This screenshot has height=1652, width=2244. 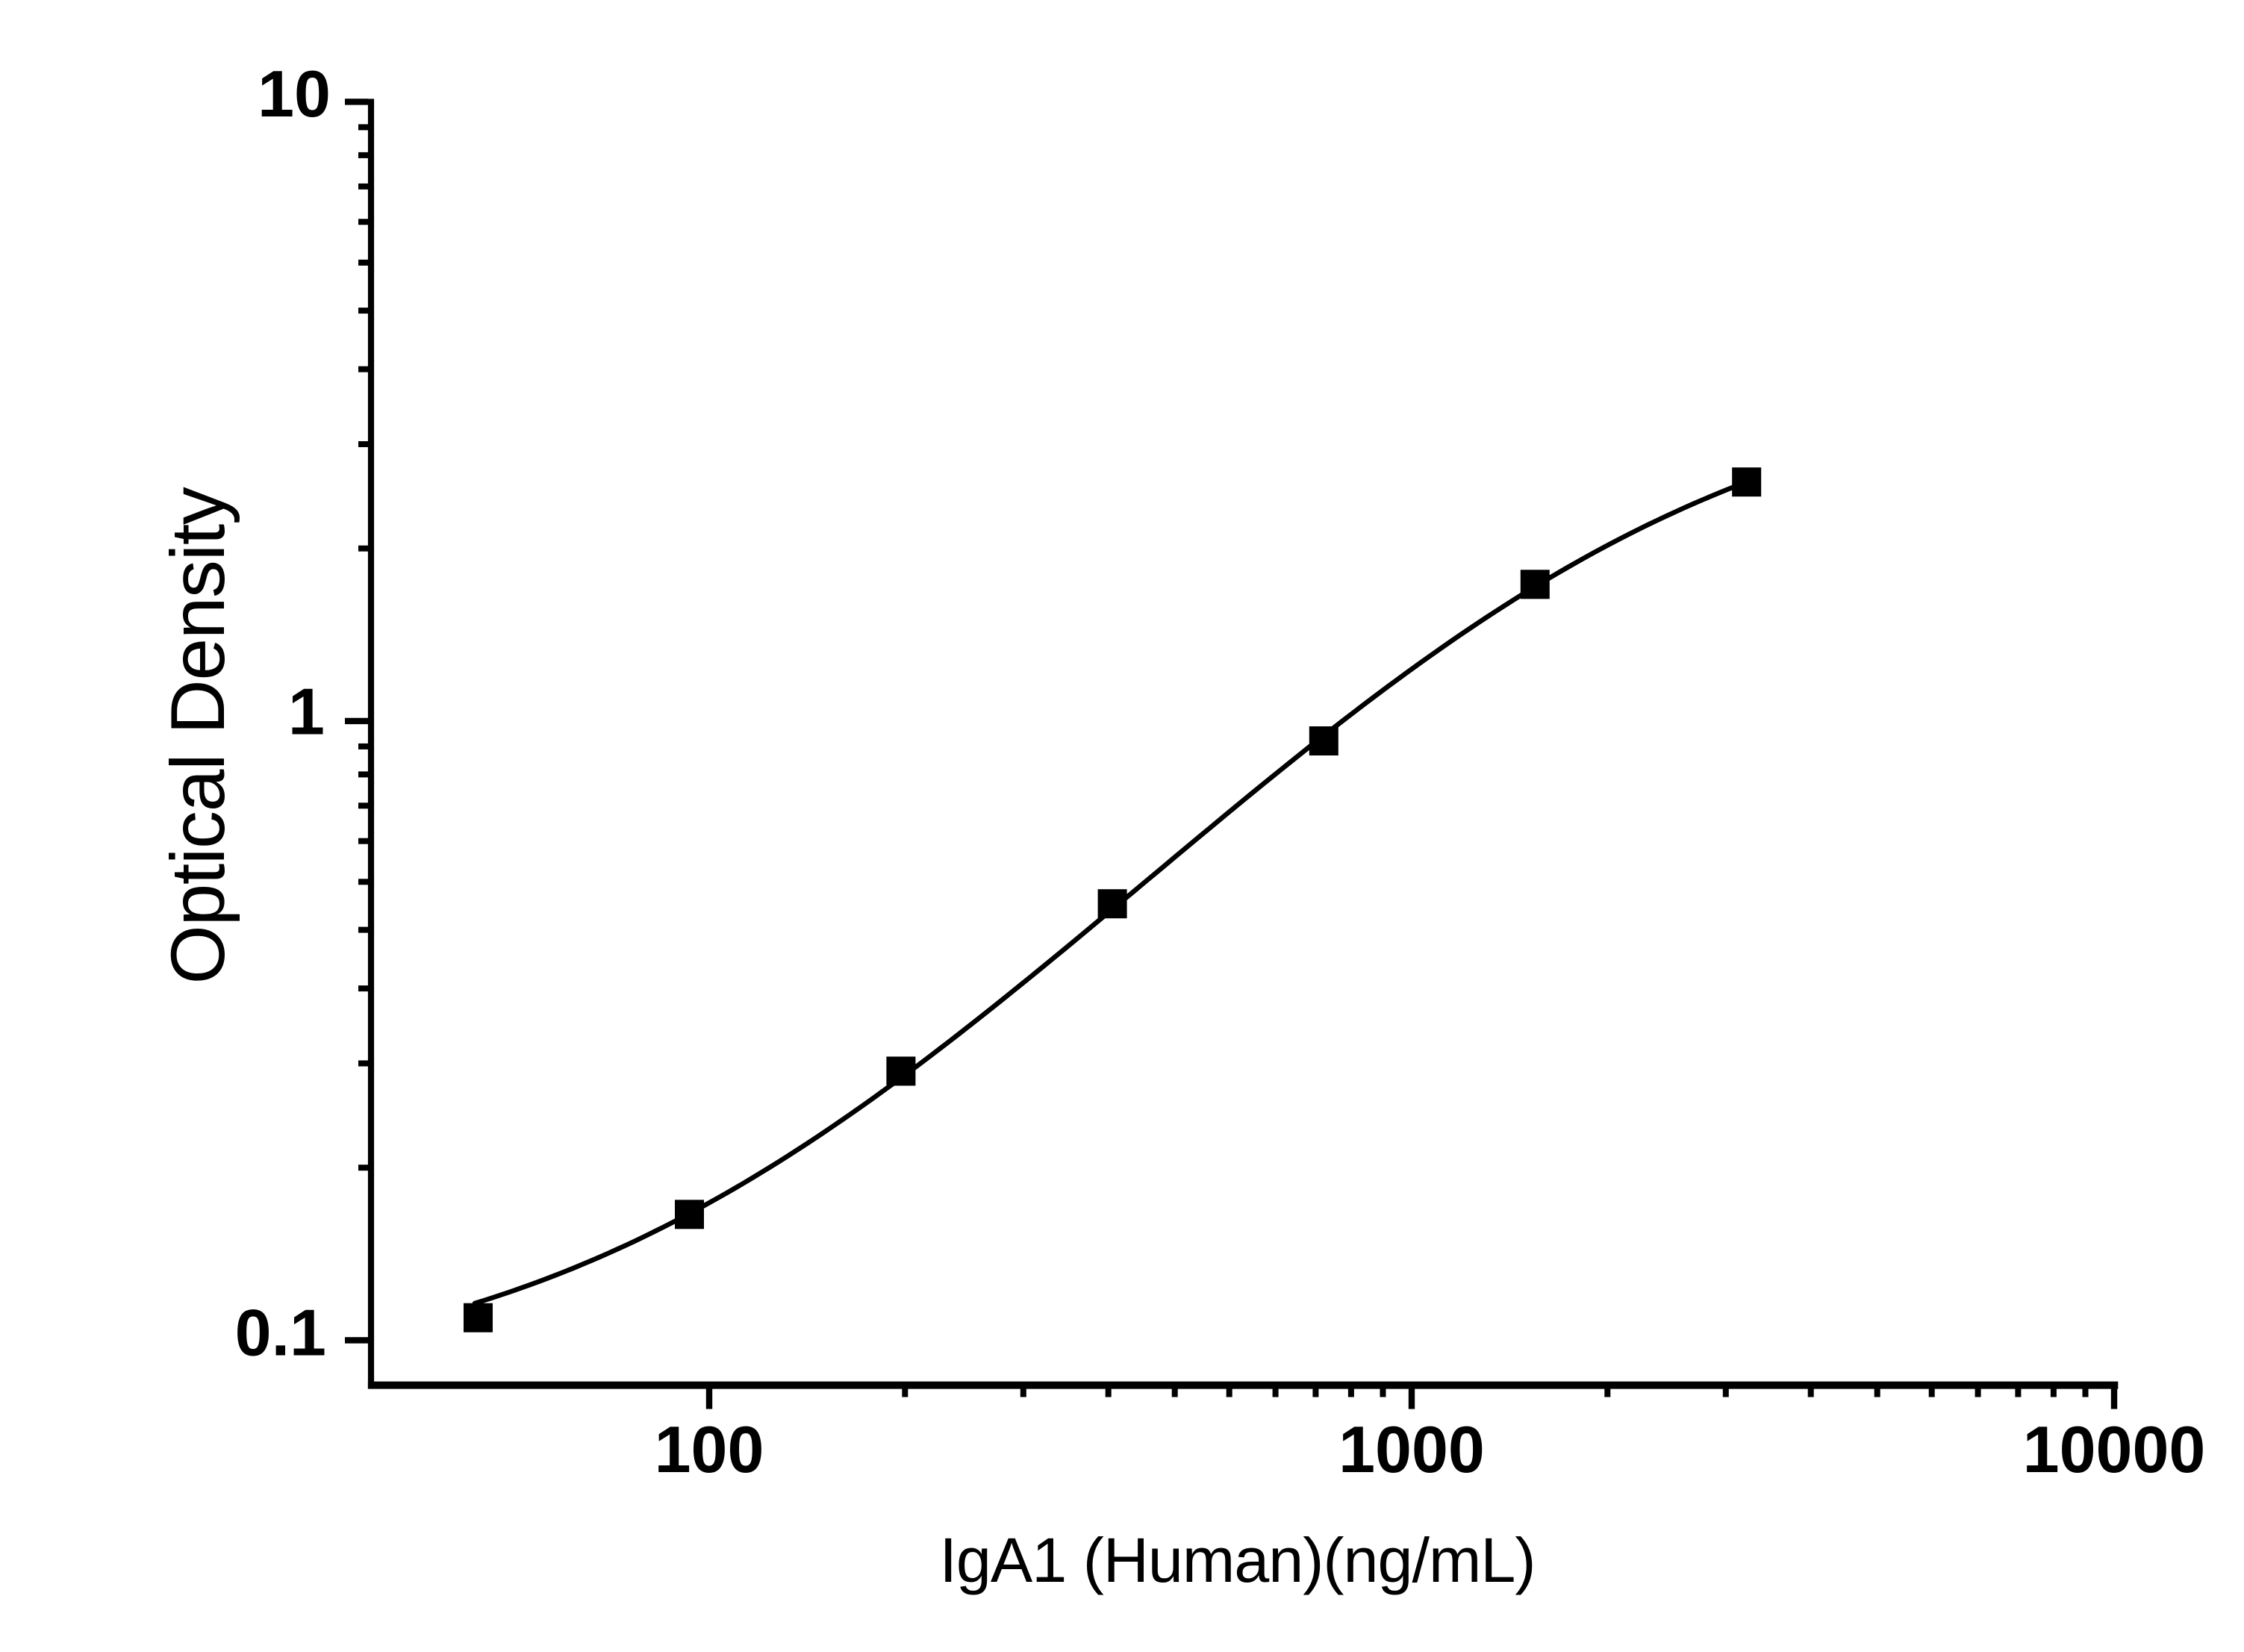 What do you see at coordinates (1237, 1560) in the screenshot?
I see `svg-text: IgA1 (Human)(ng/mL)` at bounding box center [1237, 1560].